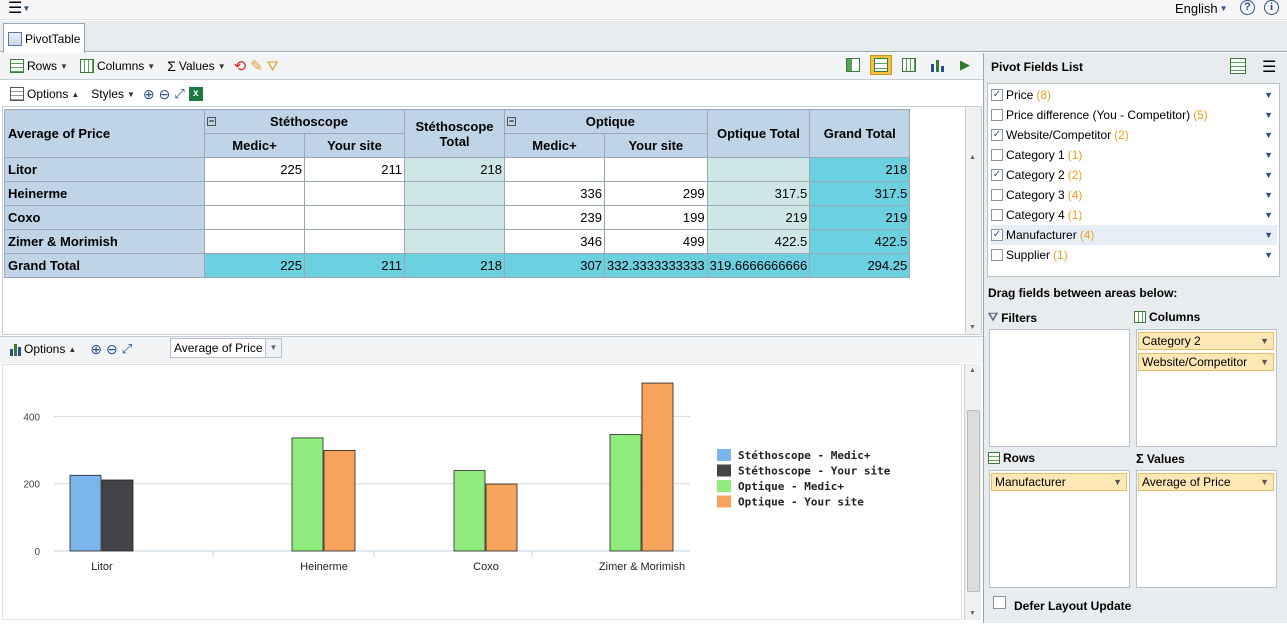  Describe the element at coordinates (656, 265) in the screenshot. I see `cell: 332.3333333333` at that location.